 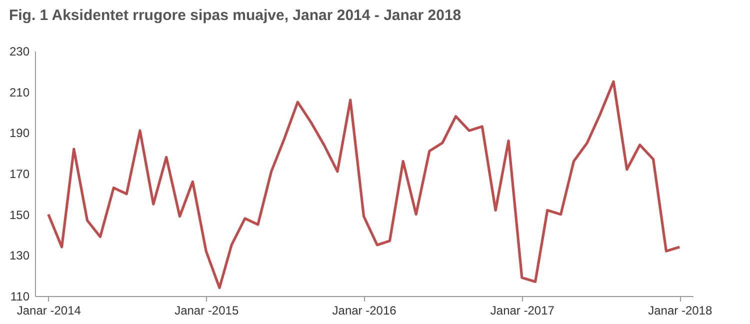 What do you see at coordinates (206, 311) in the screenshot?
I see `x-tick-label: Janar -2015` at bounding box center [206, 311].